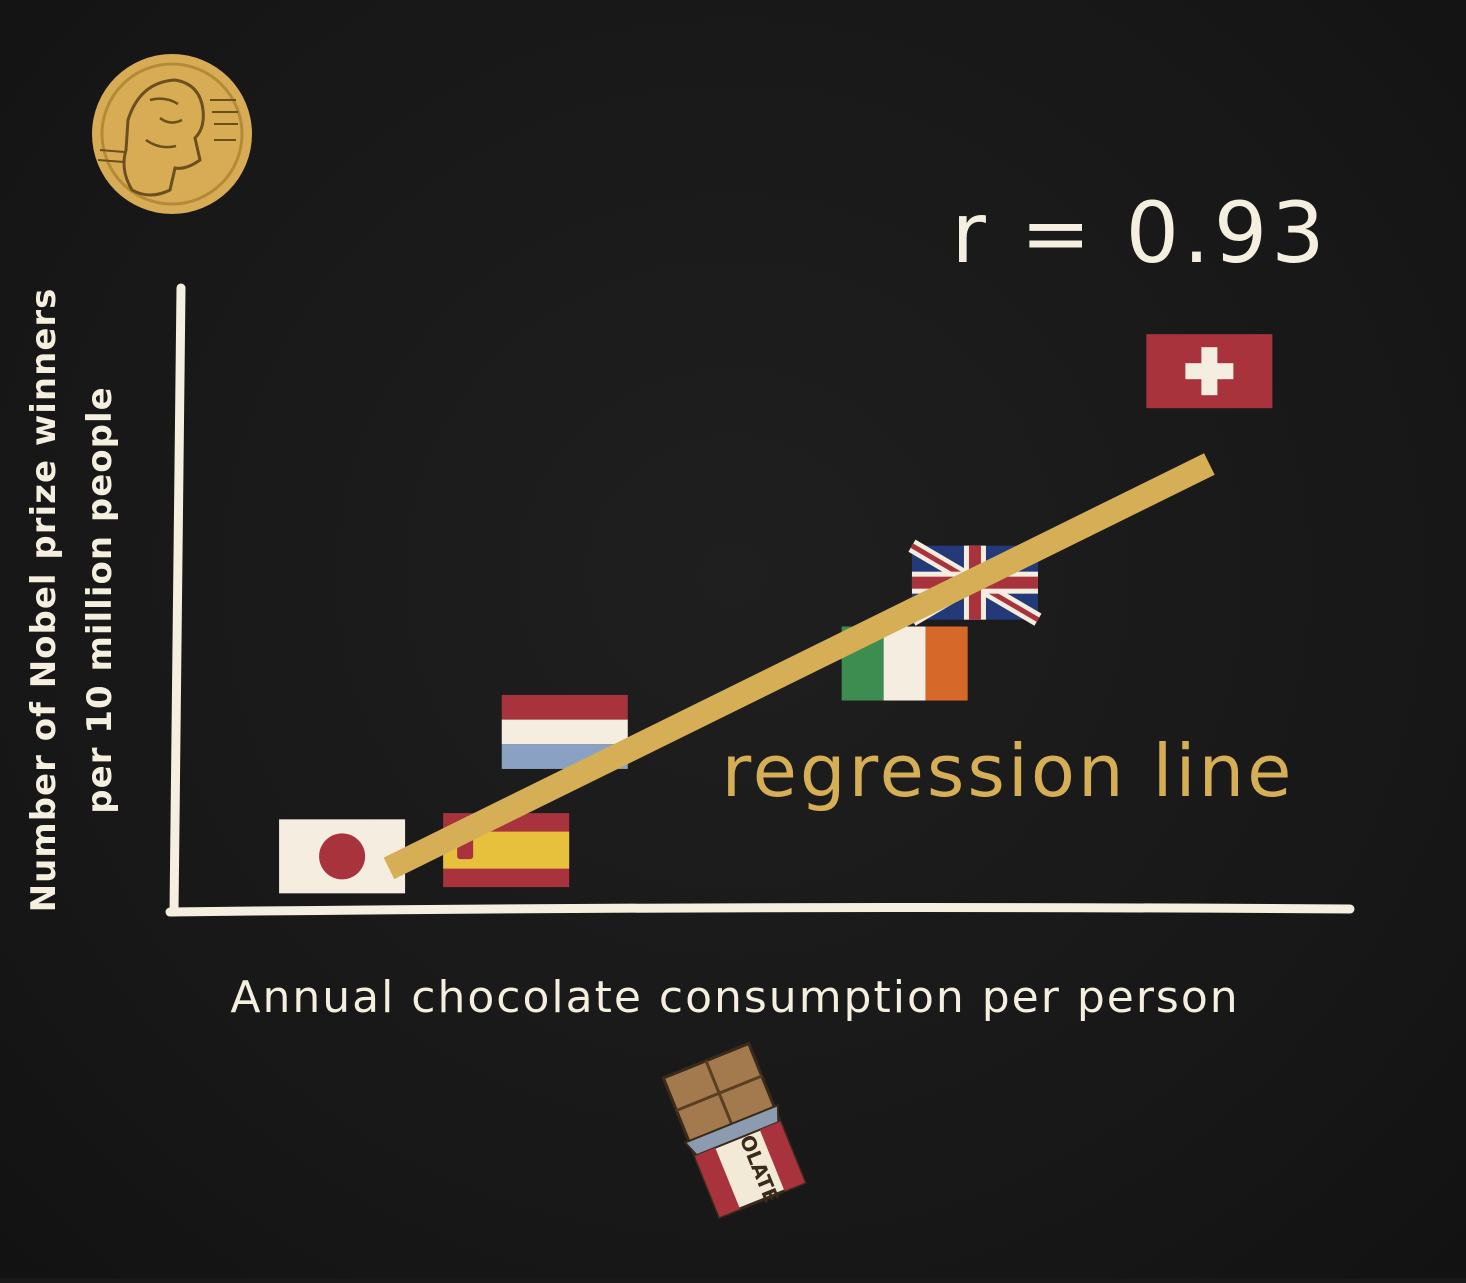 The width and height of the screenshot is (1466, 1283). I want to click on x-axis, so click(760, 910).